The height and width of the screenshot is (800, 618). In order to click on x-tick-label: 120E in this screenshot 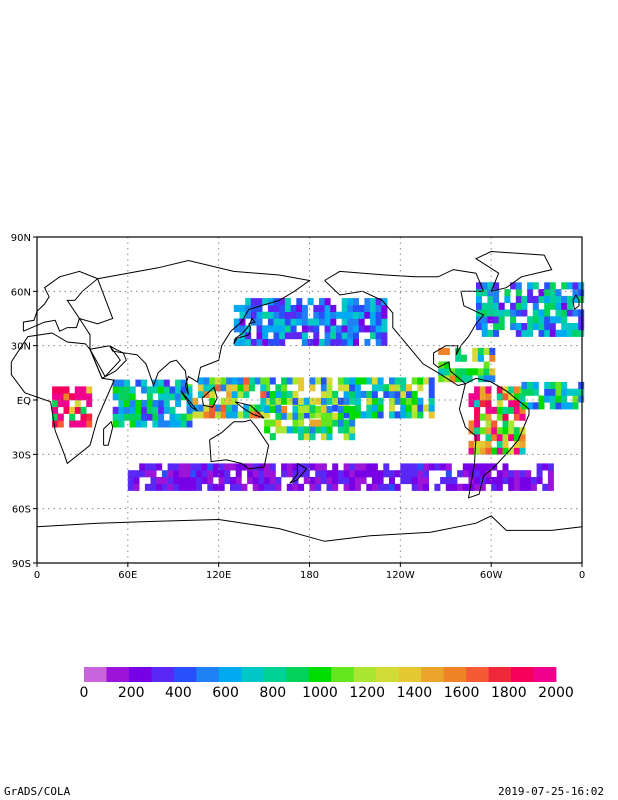, I will do `click(218, 575)`.